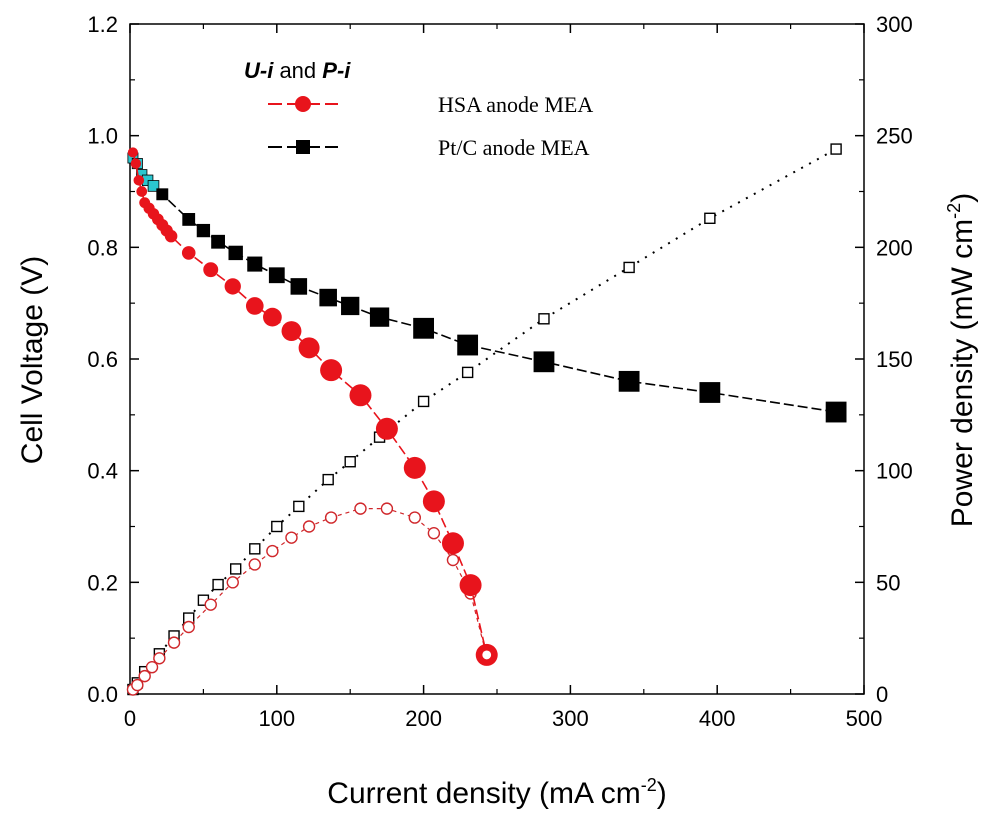  Describe the element at coordinates (717, 718) in the screenshot. I see `x-tick-label: 400` at that location.